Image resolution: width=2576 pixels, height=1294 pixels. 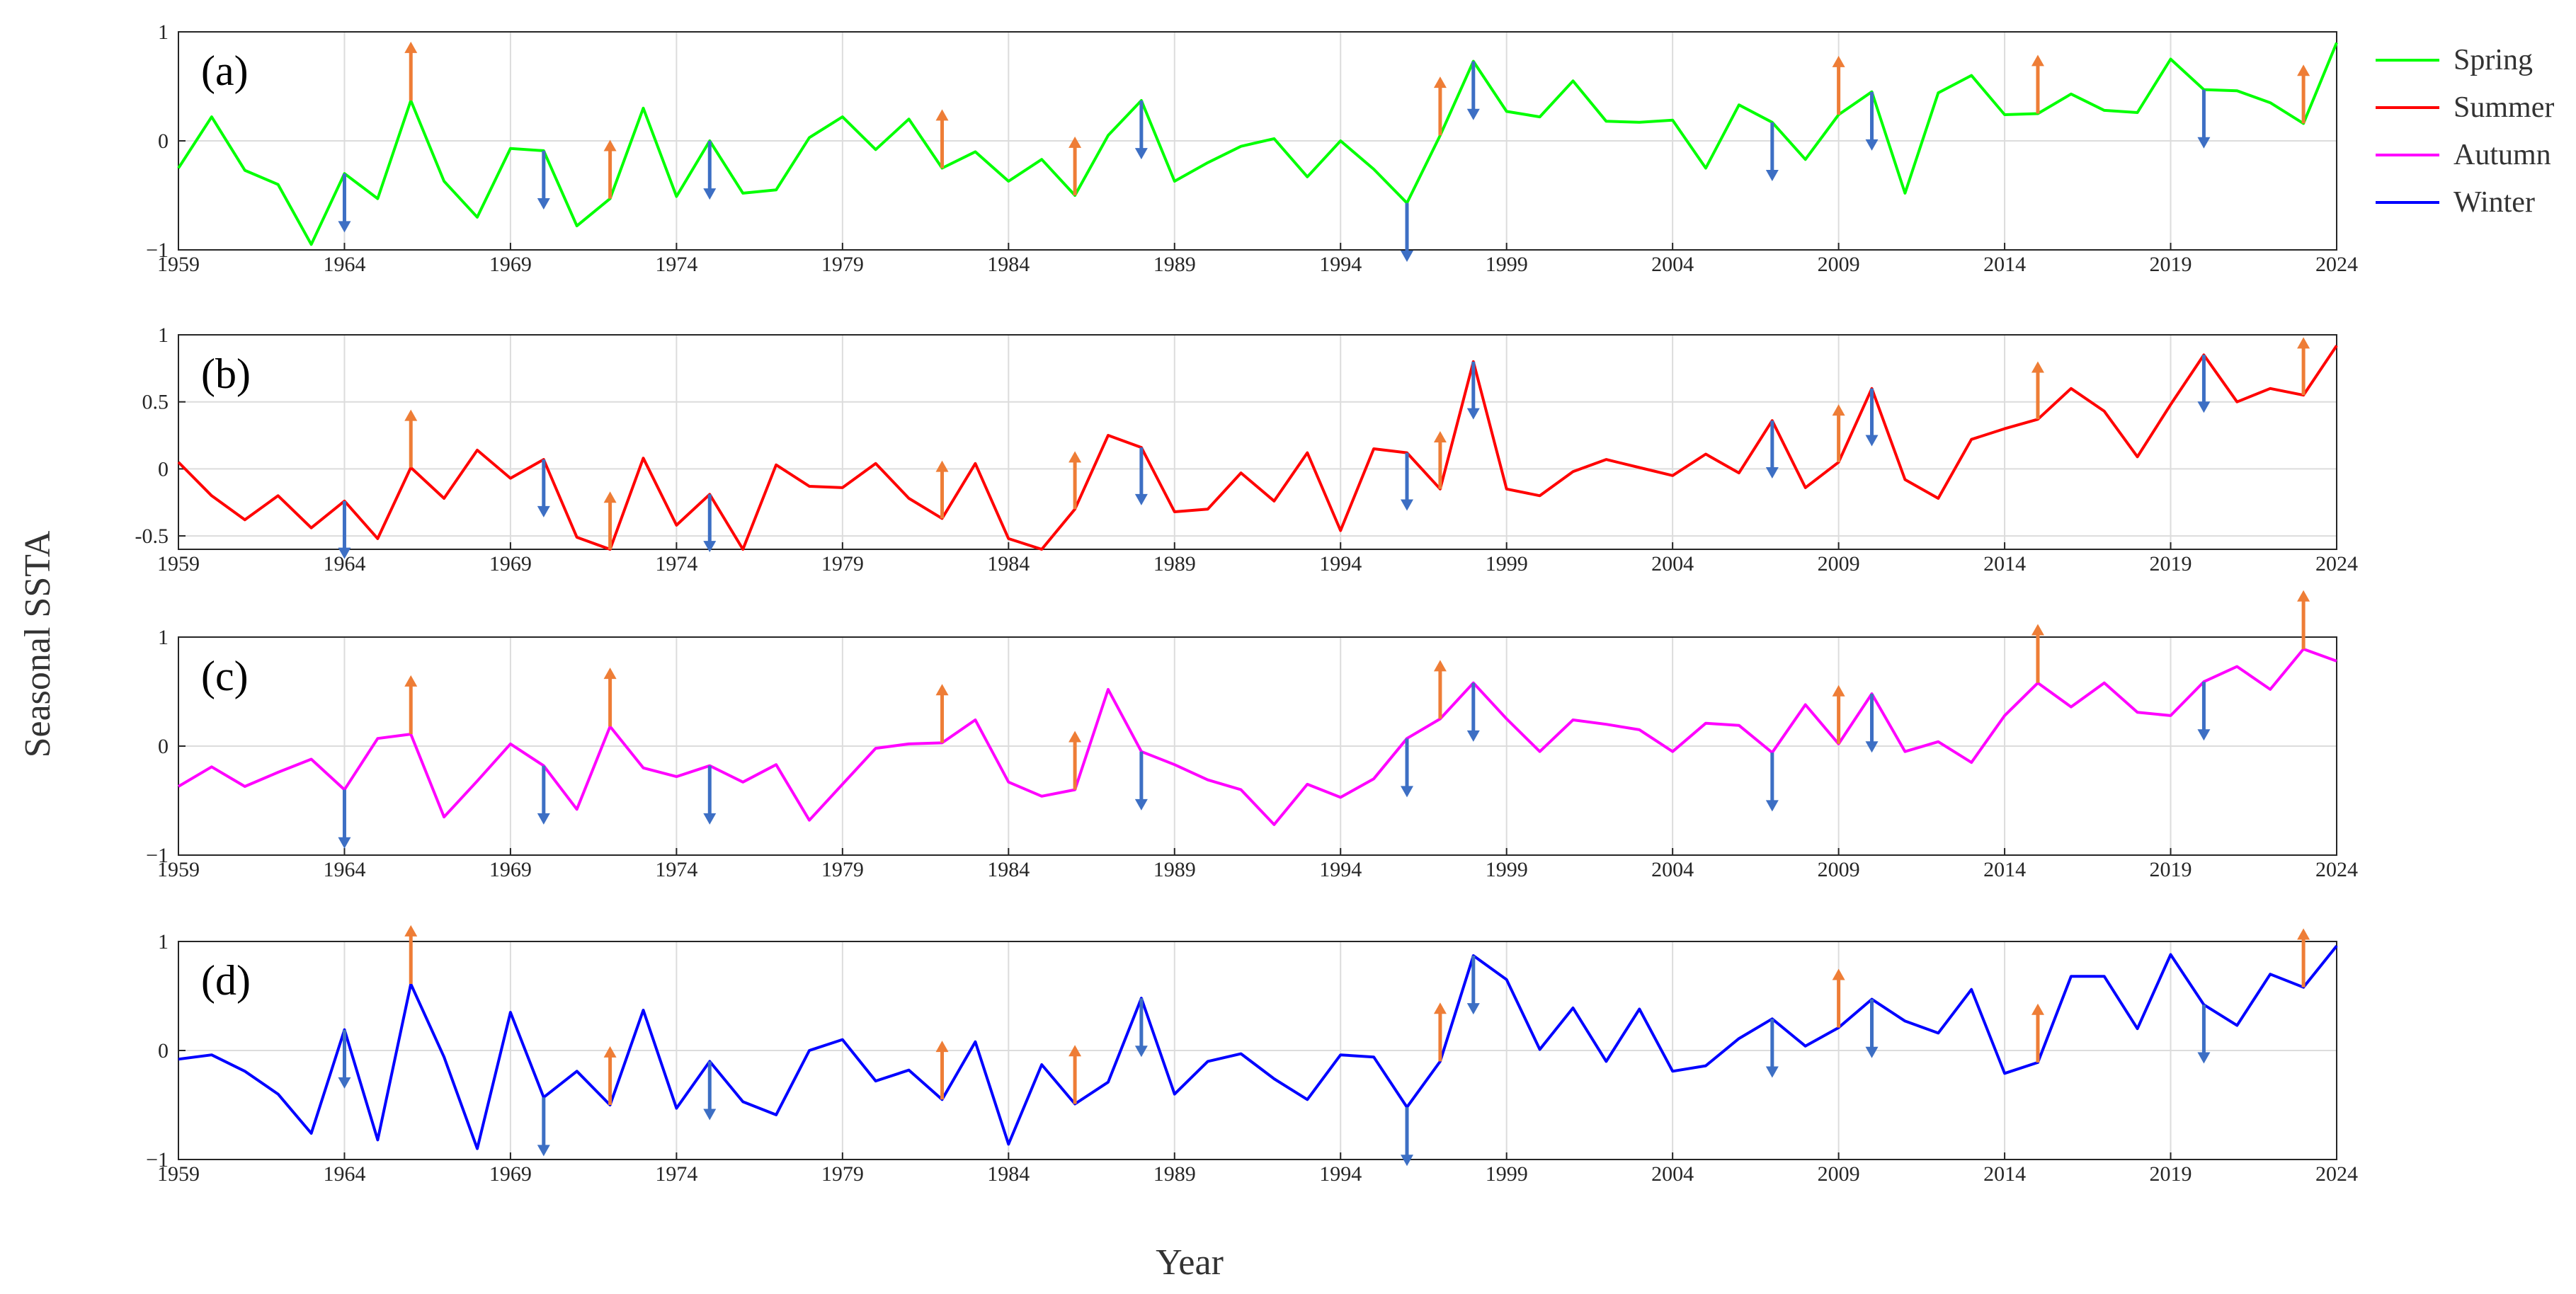 What do you see at coordinates (1257, 144) in the screenshot?
I see `series-line-spring` at bounding box center [1257, 144].